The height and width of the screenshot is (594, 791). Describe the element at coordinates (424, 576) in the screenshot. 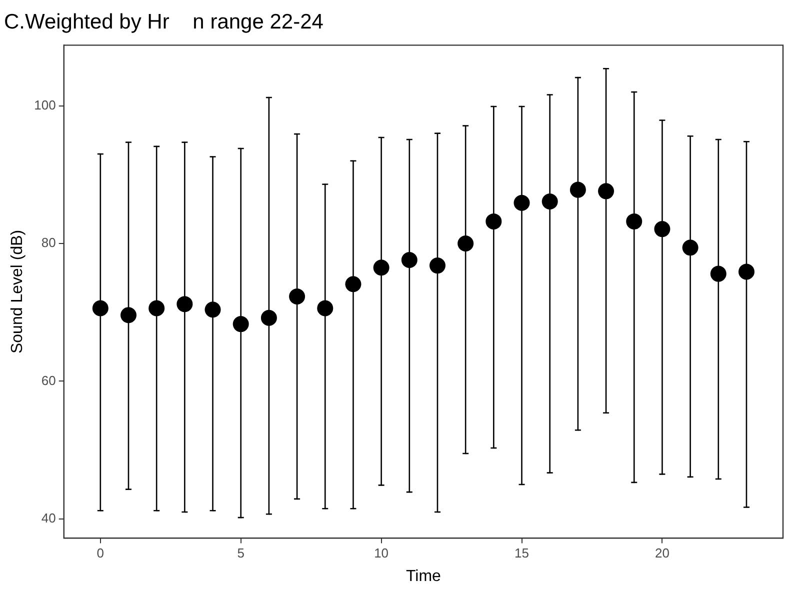

I see `x-axis-title: Time` at that location.